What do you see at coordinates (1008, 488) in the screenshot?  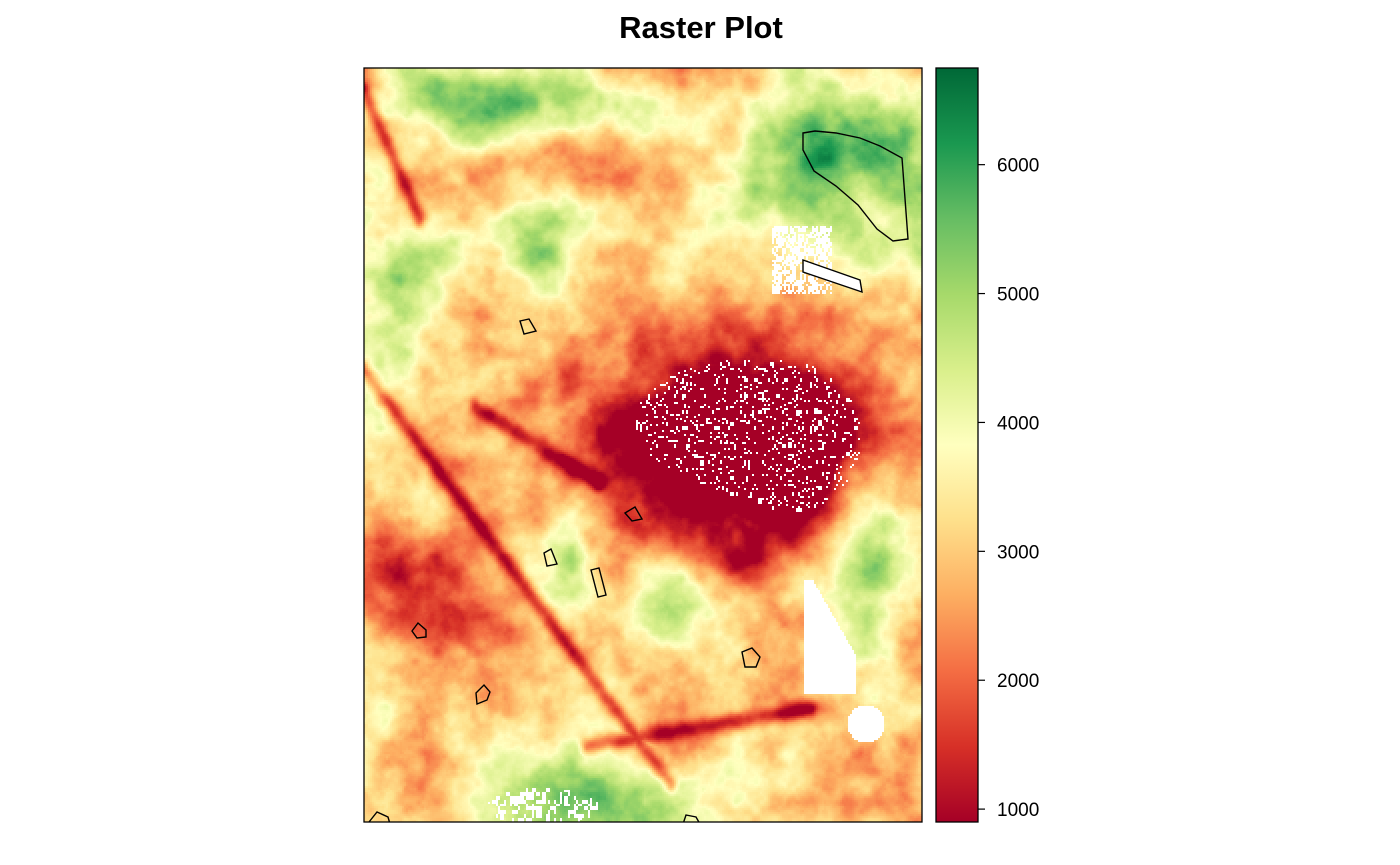 I see `colorbar-ticks: 1000 2000 3000 4000 5000 6000` at bounding box center [1008, 488].